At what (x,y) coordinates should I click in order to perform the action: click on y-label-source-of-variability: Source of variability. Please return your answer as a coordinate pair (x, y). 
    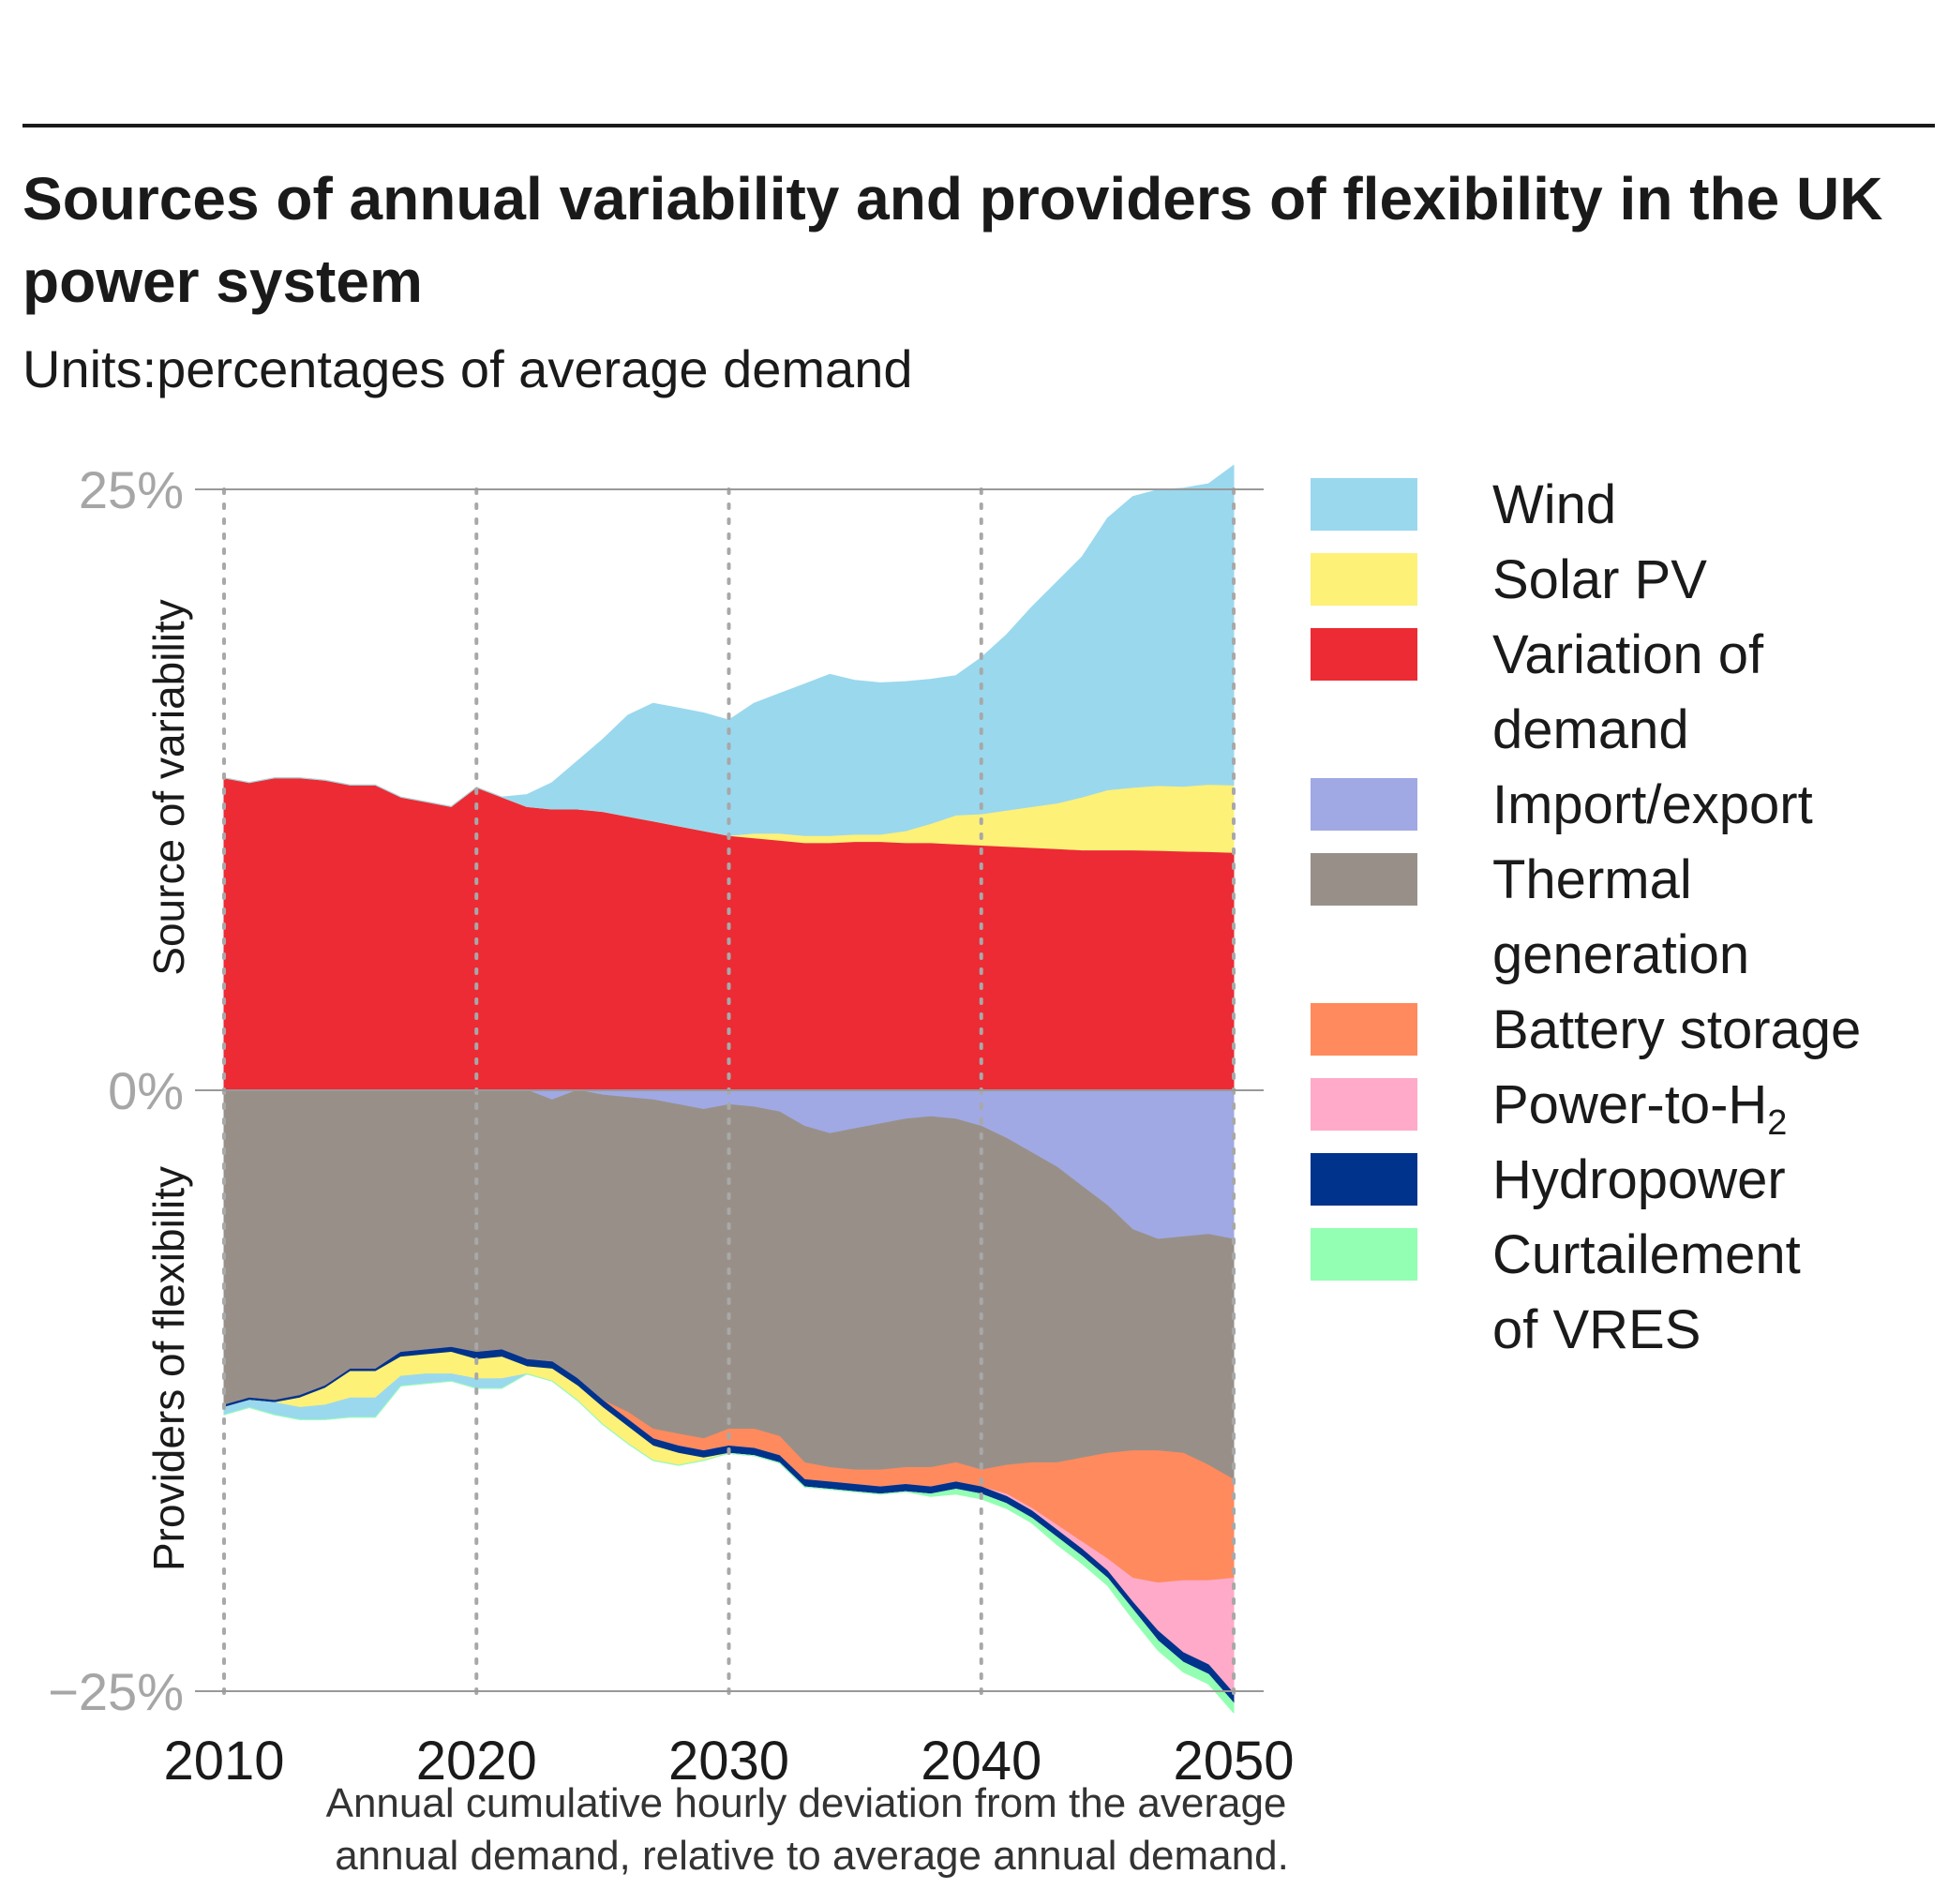
    Looking at the image, I should click on (168, 787).